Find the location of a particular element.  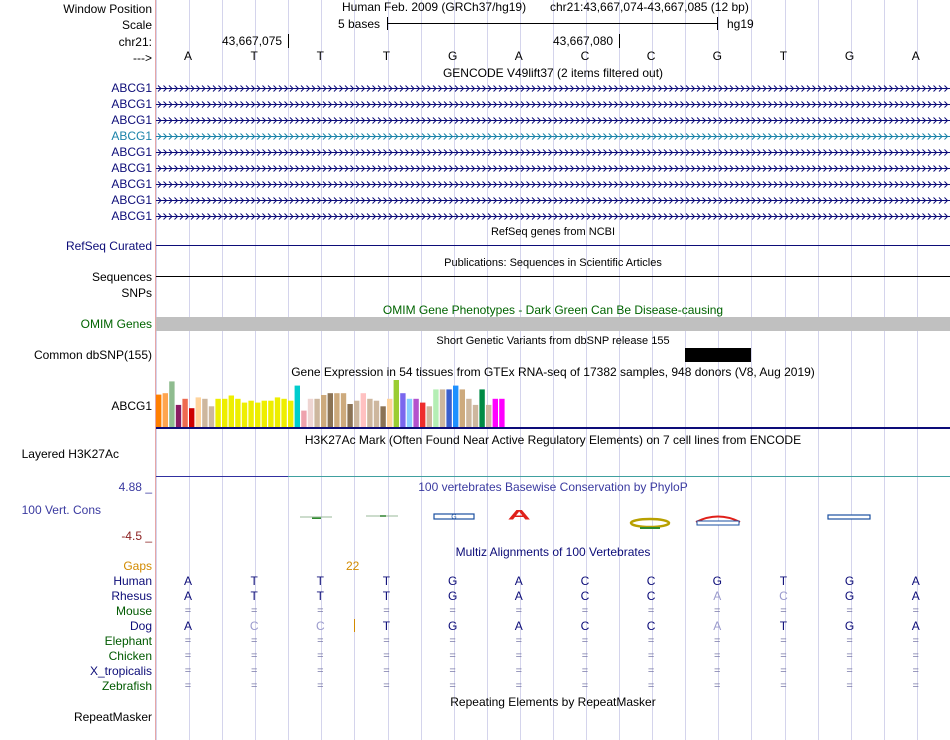

alignment-base: A is located at coordinates (915, 596).